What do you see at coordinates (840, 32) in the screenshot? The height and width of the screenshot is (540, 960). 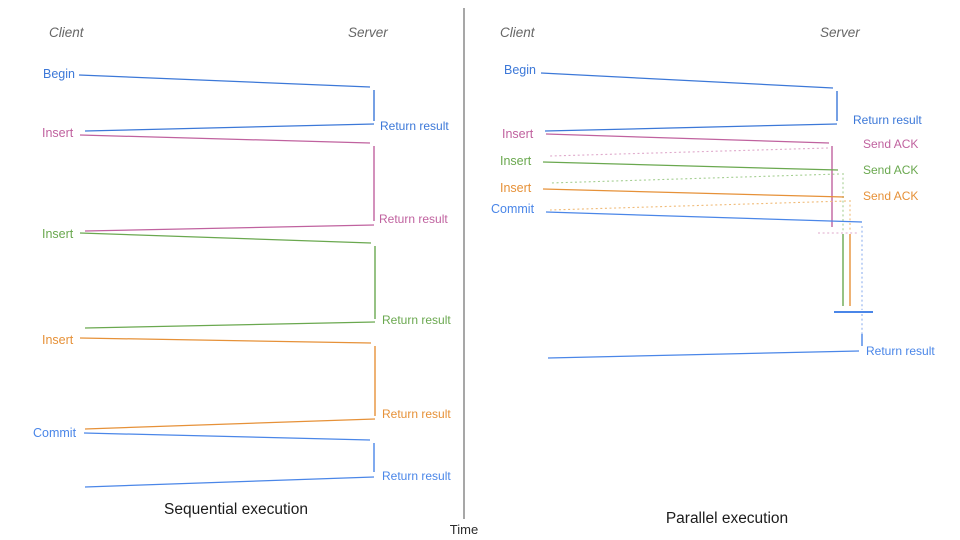 I see `par-server-header: Server` at bounding box center [840, 32].